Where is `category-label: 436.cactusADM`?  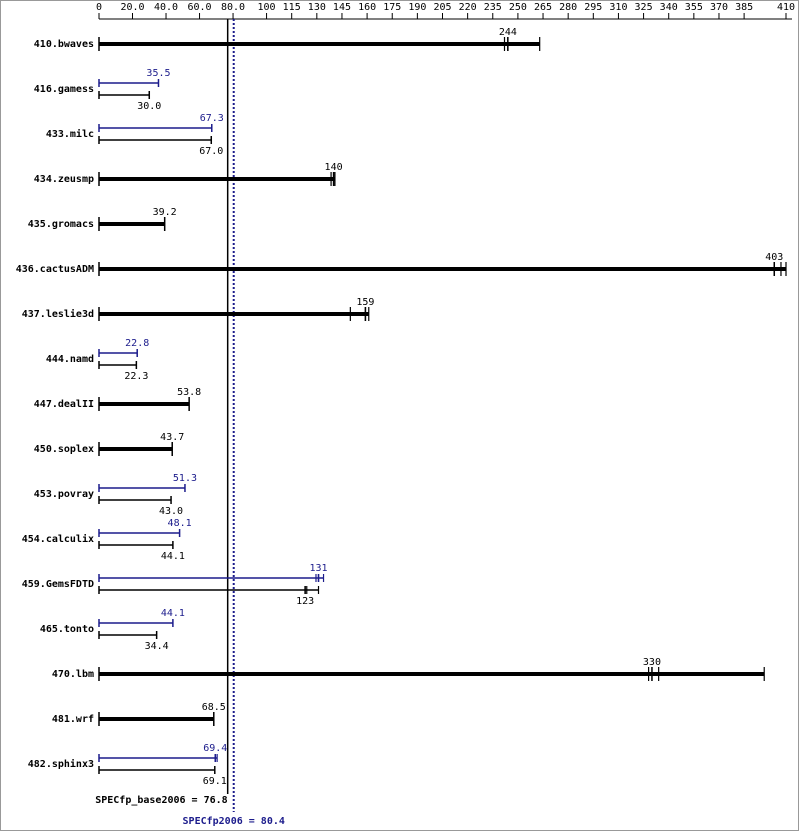
category-label: 436.cactusADM is located at coordinates (55, 269).